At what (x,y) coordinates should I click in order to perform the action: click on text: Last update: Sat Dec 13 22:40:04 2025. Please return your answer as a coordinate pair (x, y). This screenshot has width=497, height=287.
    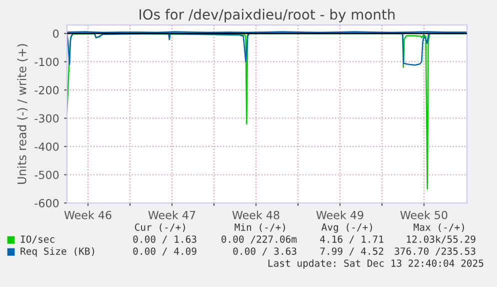
    Looking at the image, I should click on (376, 264).